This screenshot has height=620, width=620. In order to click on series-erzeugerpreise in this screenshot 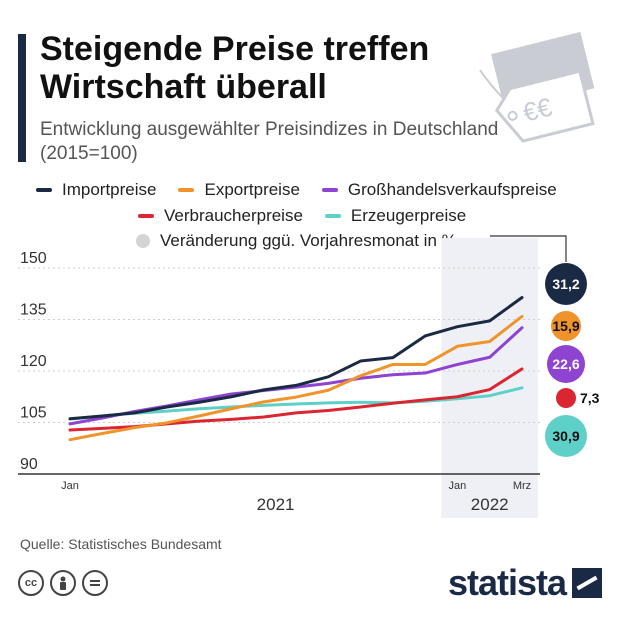, I will do `click(296, 403)`.